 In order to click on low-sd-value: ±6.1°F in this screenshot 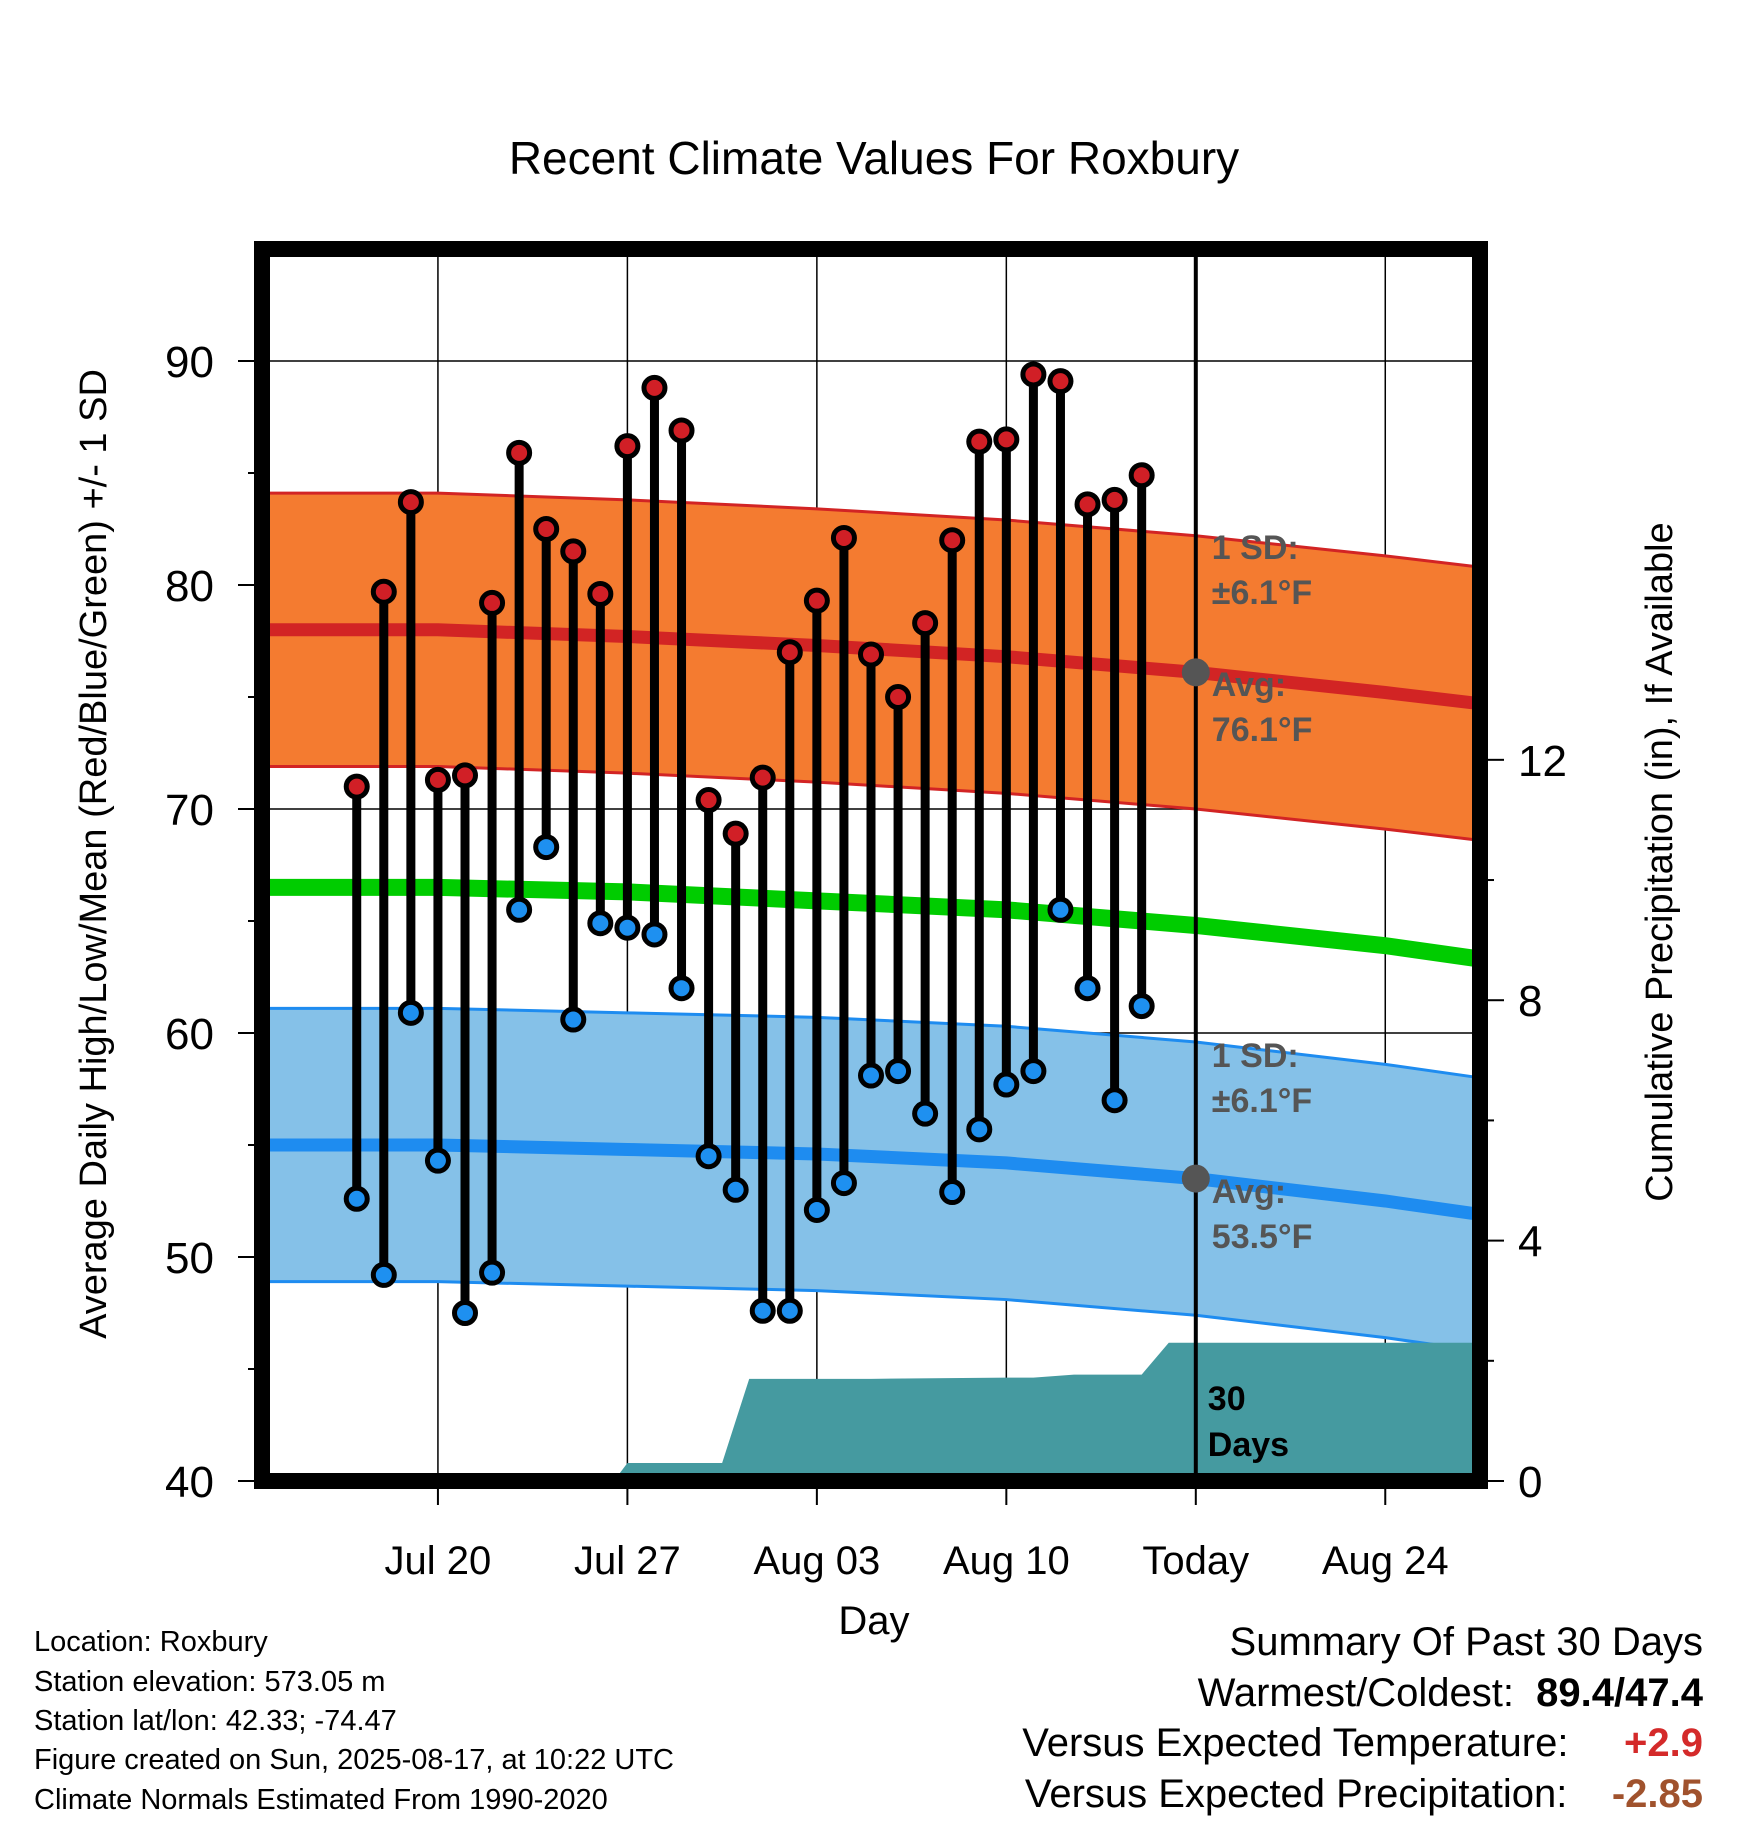, I will do `click(1262, 1101)`.